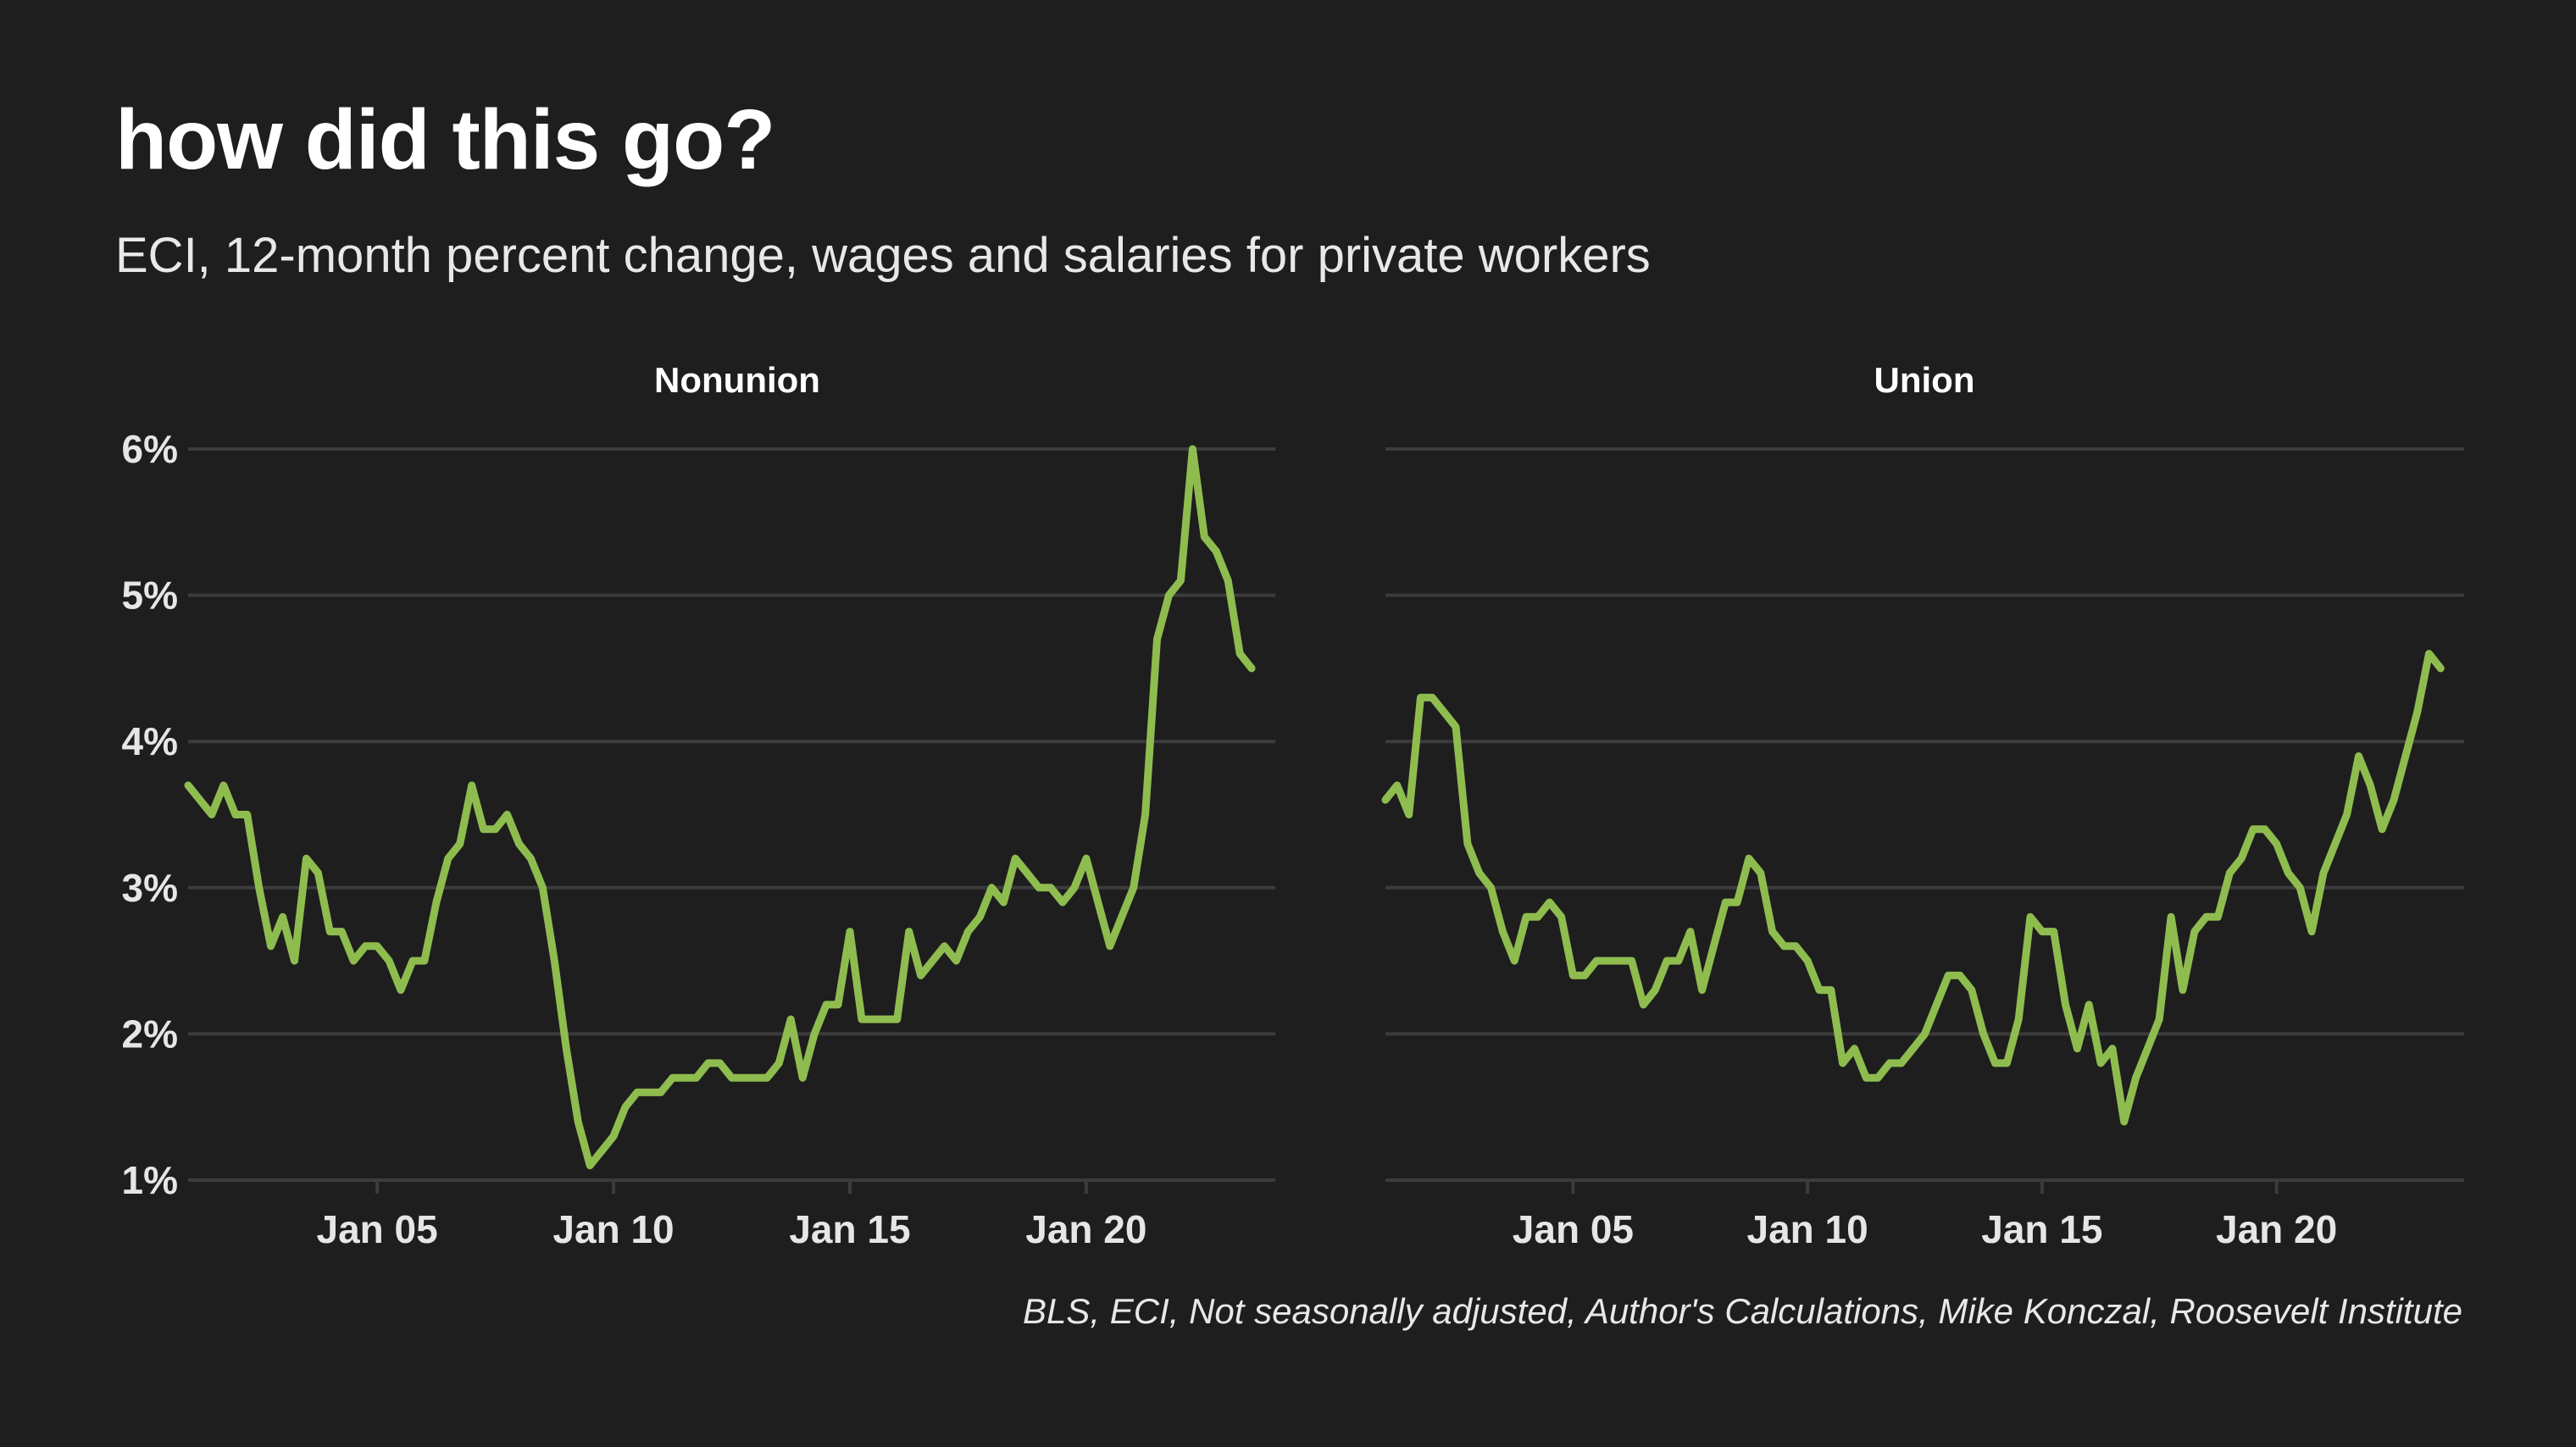  I want to click on panel-title: Nonunion, so click(737, 380).